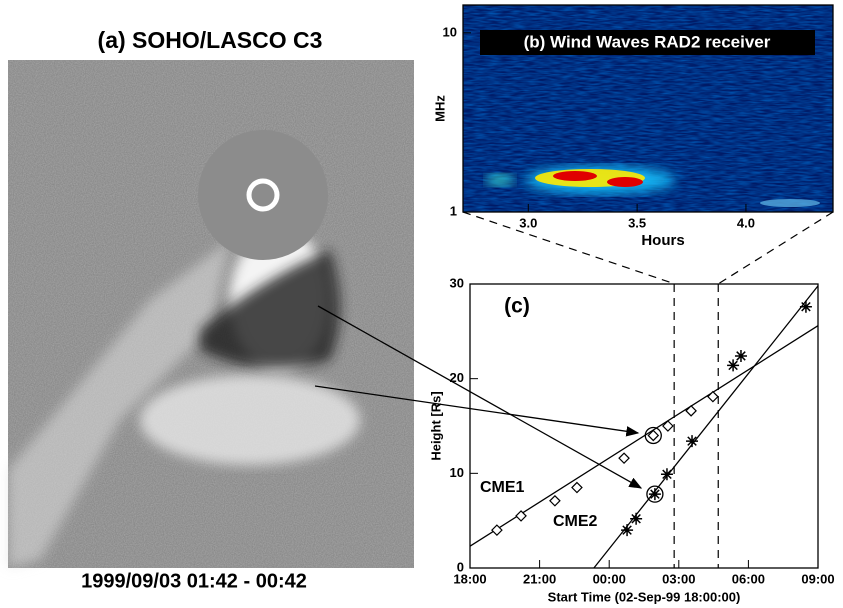 The width and height of the screenshot is (843, 608). I want to click on x-tick-label: 3.0, so click(528, 222).